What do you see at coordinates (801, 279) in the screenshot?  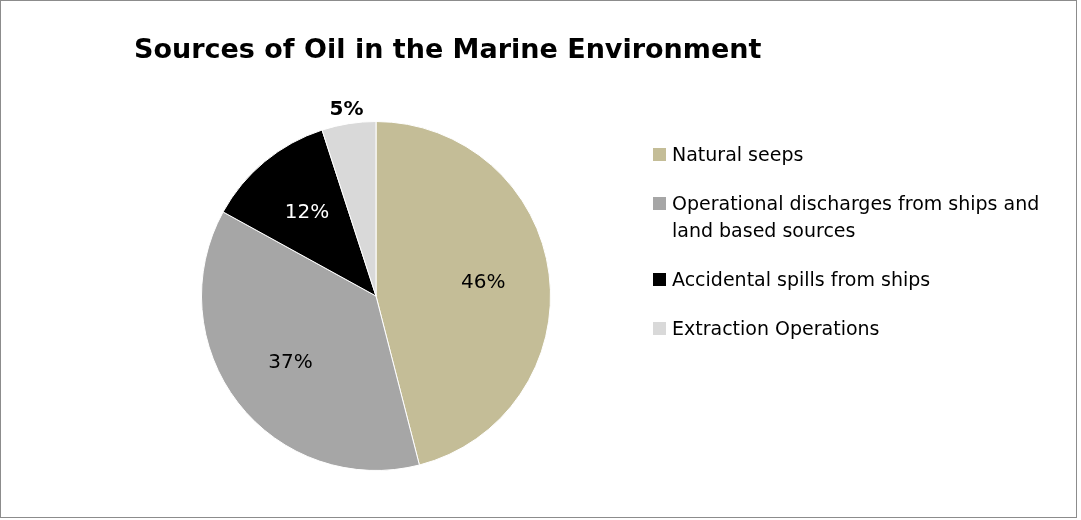 I see `legend-label: Accidental spills from ships` at bounding box center [801, 279].